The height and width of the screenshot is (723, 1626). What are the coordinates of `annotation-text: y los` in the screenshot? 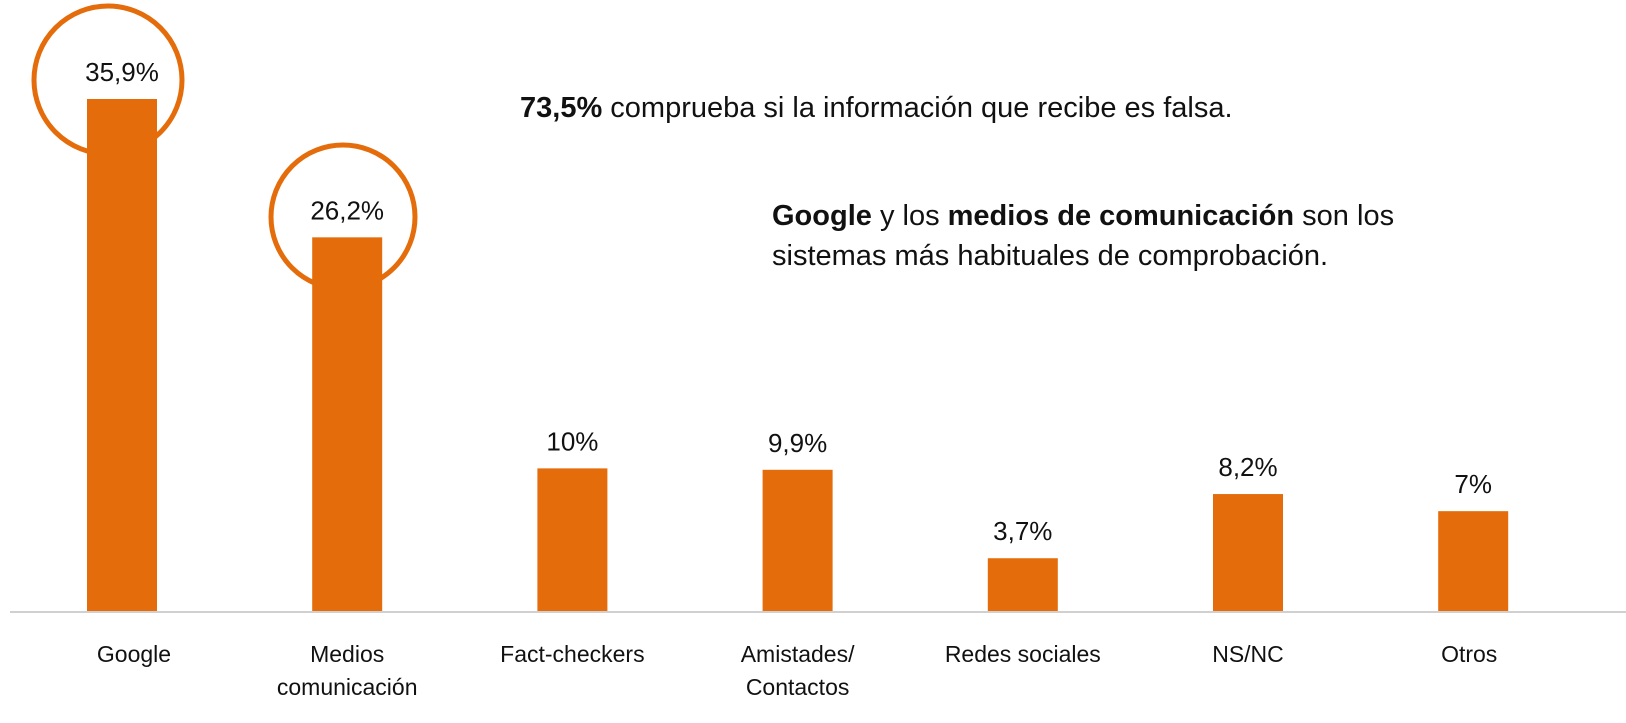 It's located at (909, 216).